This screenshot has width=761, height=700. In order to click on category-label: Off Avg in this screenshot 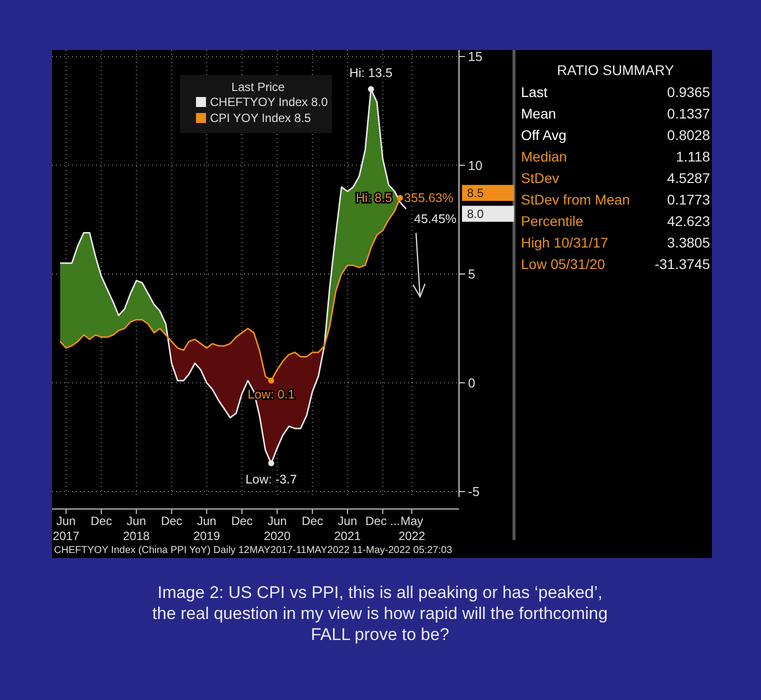, I will do `click(543, 135)`.